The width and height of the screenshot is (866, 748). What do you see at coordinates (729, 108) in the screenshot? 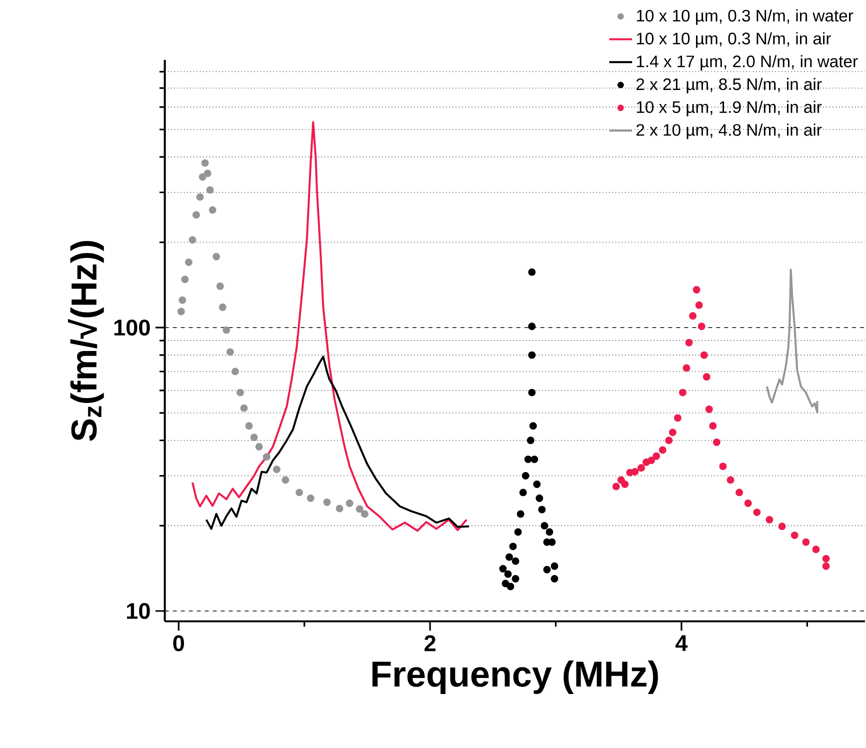
I see `legend-label: 10 x 5 µm, 1.9 N/m, in air` at bounding box center [729, 108].